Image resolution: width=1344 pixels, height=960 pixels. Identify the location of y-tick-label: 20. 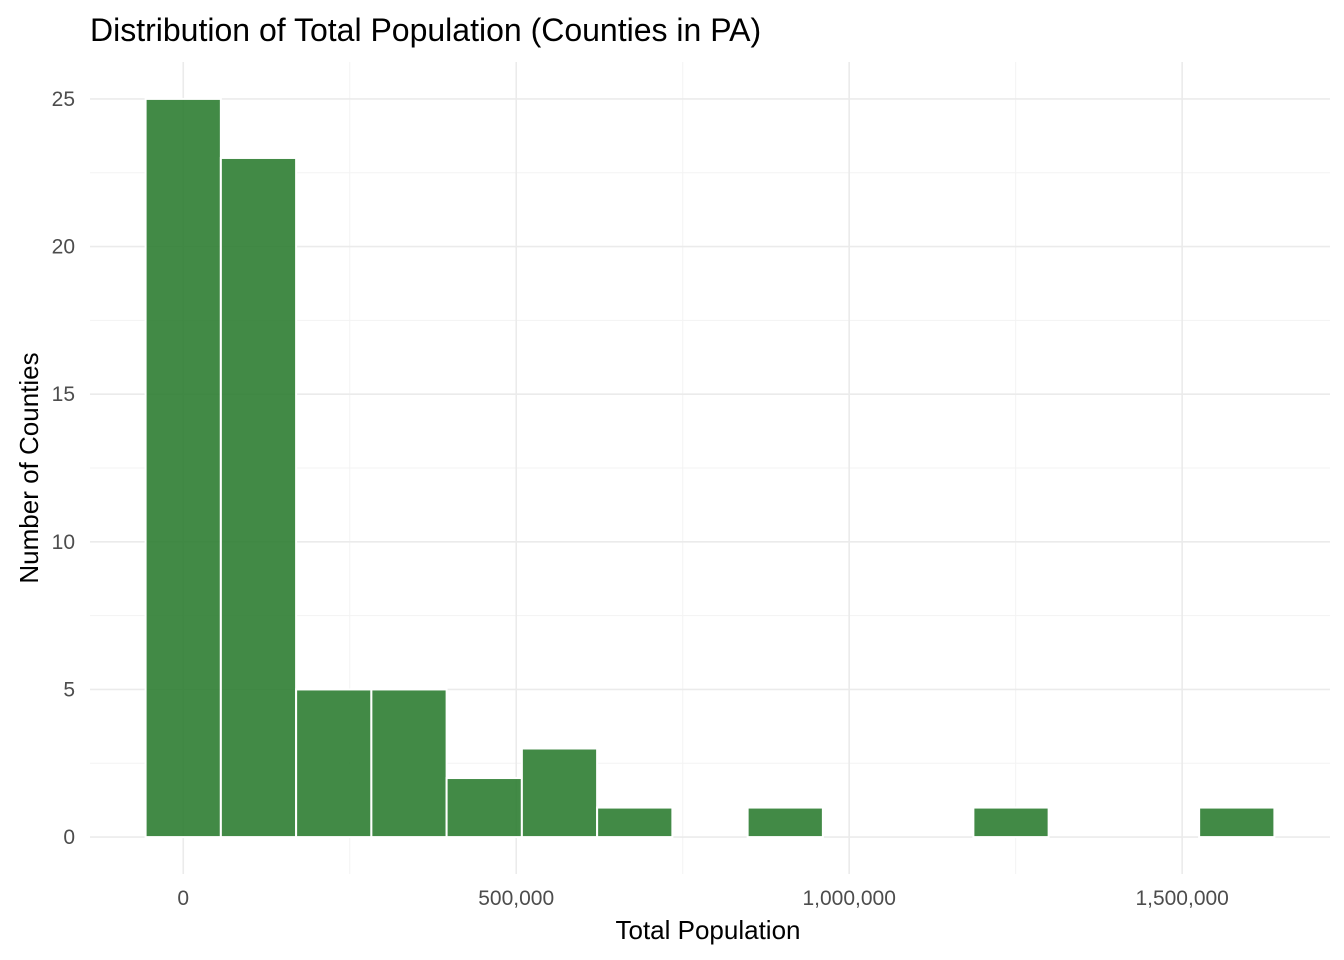
(63, 247).